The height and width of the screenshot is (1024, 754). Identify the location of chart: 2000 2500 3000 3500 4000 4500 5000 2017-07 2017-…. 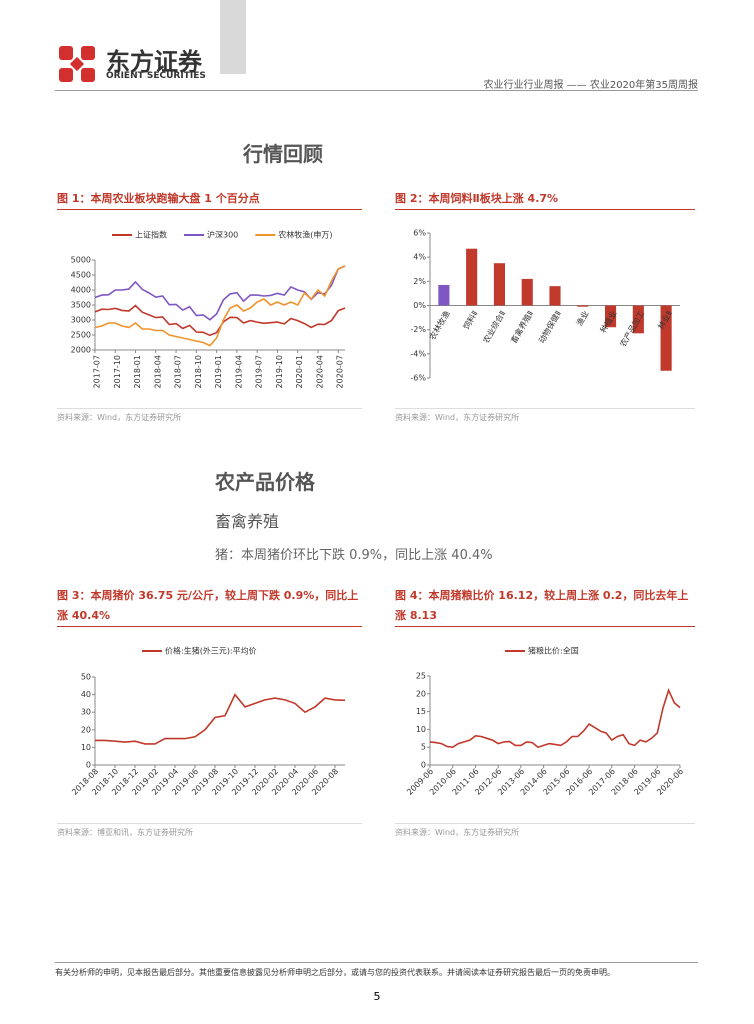
(208, 309).